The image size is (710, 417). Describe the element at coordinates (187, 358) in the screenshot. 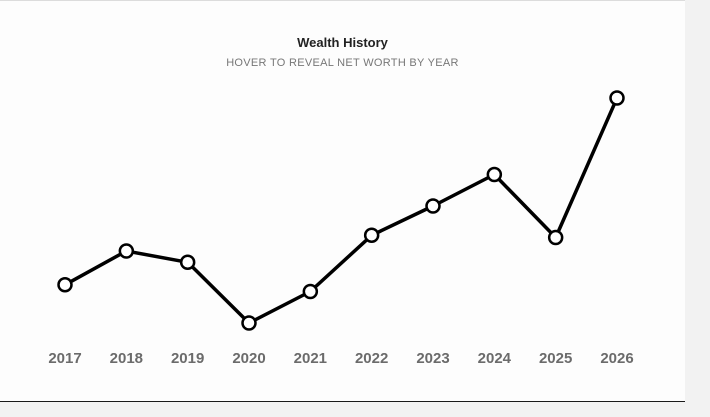

I see `x-tick-label: 2019` at that location.